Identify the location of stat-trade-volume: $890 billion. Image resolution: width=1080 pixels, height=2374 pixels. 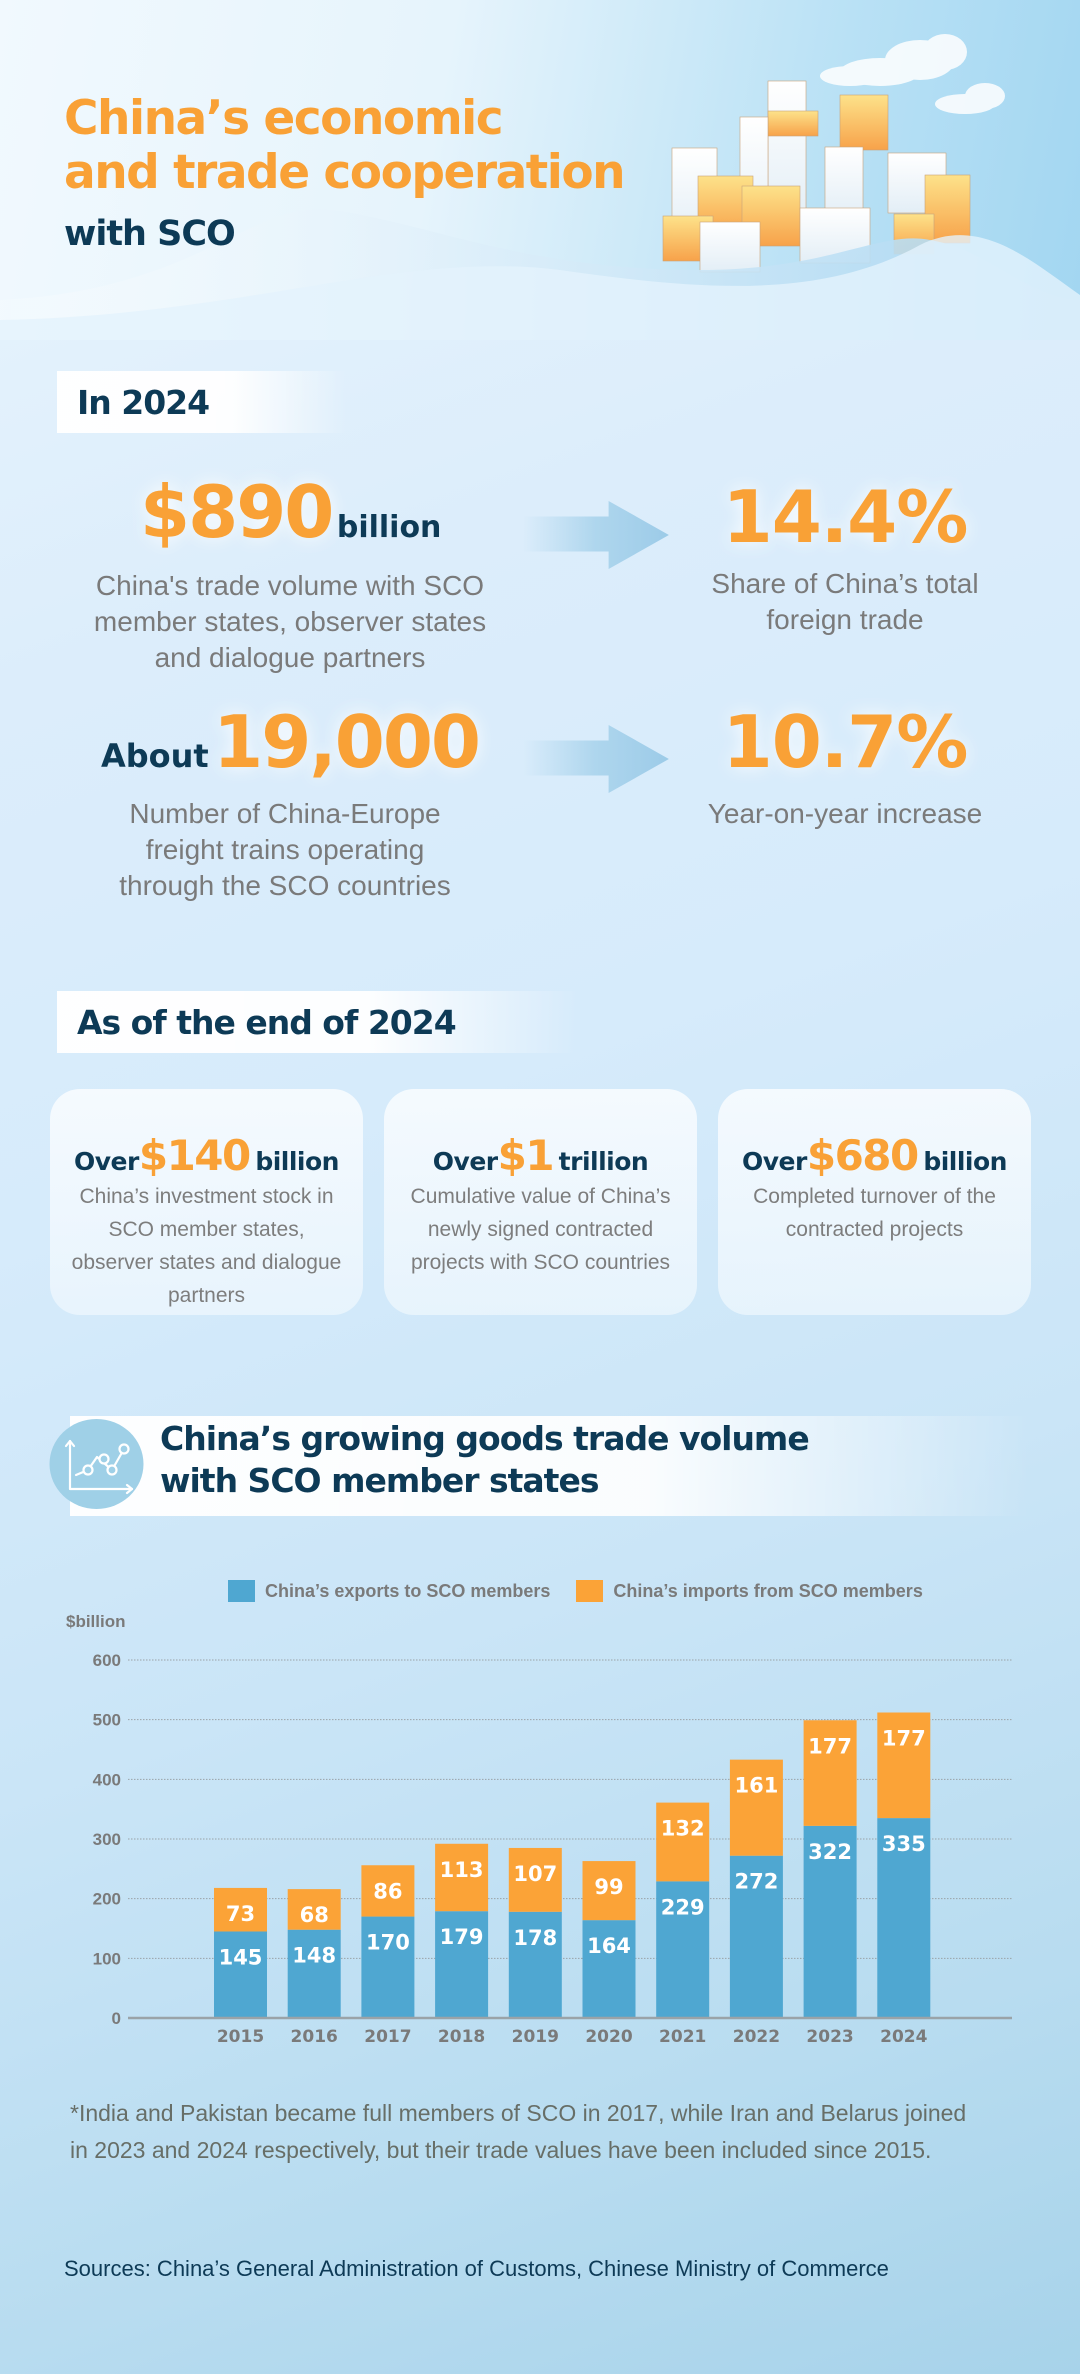
(291, 512).